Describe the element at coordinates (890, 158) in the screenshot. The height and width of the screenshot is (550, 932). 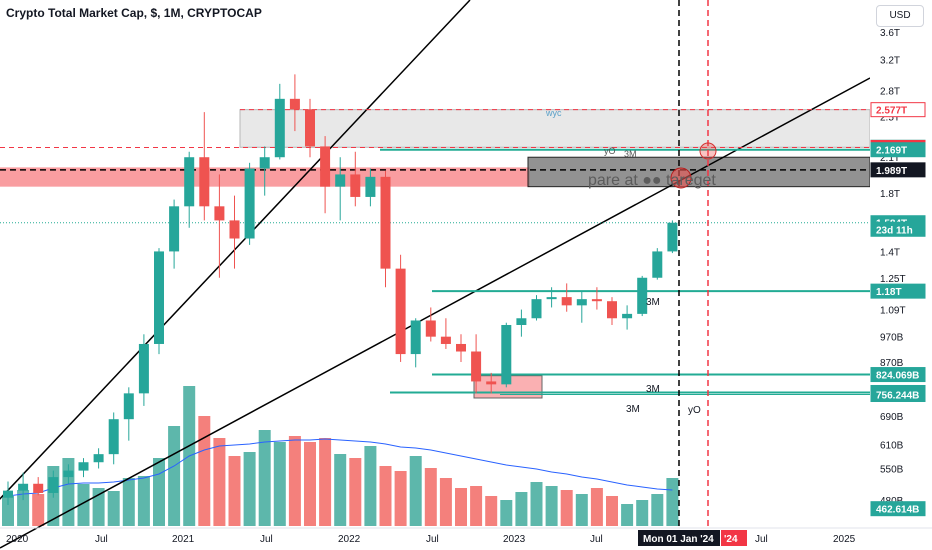
I see `price-tick-label: 2.1T` at that location.